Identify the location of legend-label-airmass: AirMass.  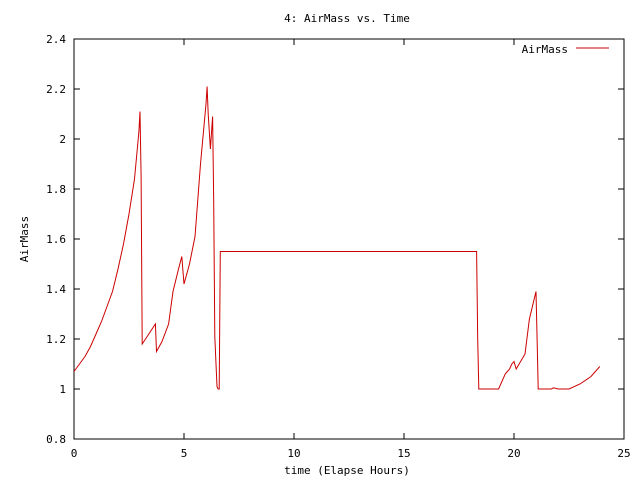
(545, 49).